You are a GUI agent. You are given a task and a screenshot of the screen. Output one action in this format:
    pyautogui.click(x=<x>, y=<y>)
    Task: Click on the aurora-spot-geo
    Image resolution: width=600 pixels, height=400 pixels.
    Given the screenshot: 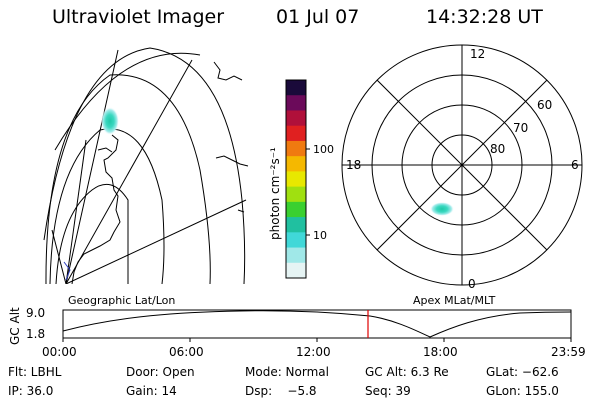 What is the action you would take?
    pyautogui.click(x=110, y=121)
    